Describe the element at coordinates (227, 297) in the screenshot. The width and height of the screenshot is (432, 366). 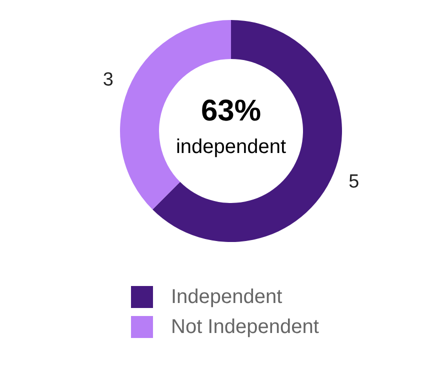
I see `legend-label: Independent` at that location.